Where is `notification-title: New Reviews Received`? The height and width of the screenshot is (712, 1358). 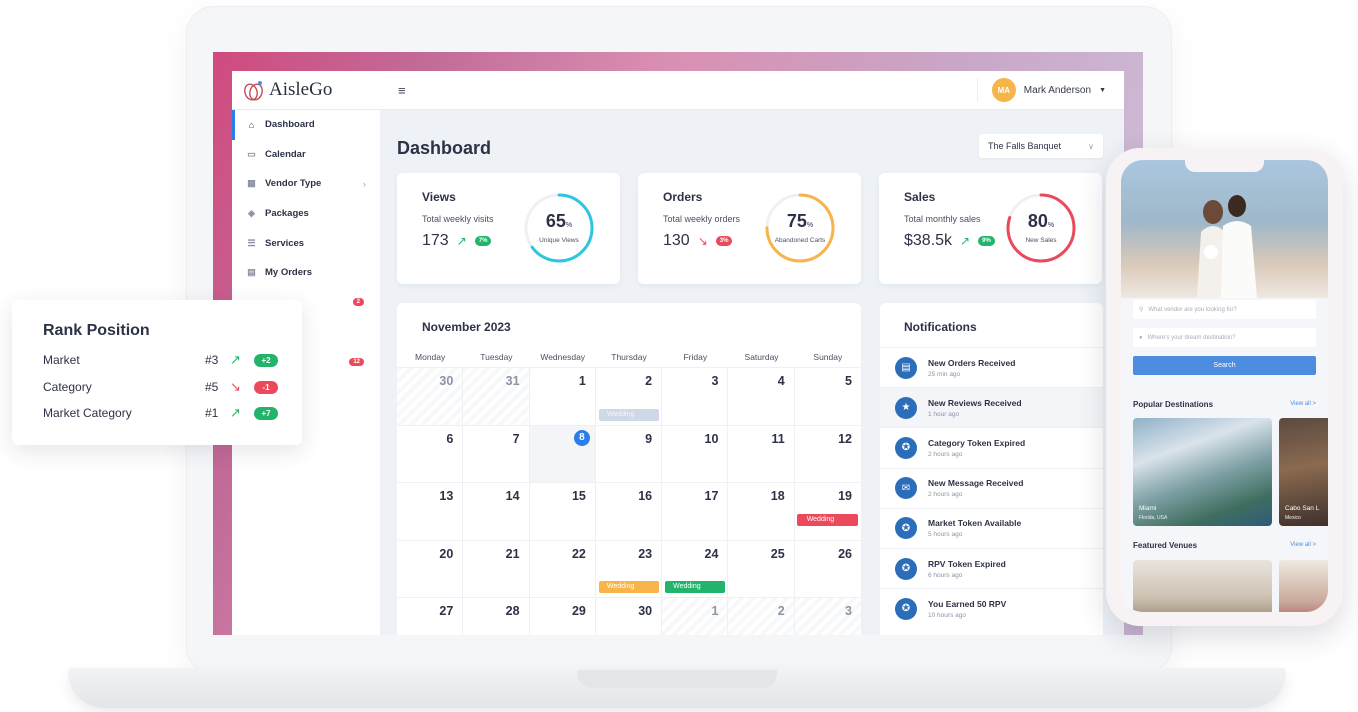
notification-title: New Reviews Received is located at coordinates (975, 402).